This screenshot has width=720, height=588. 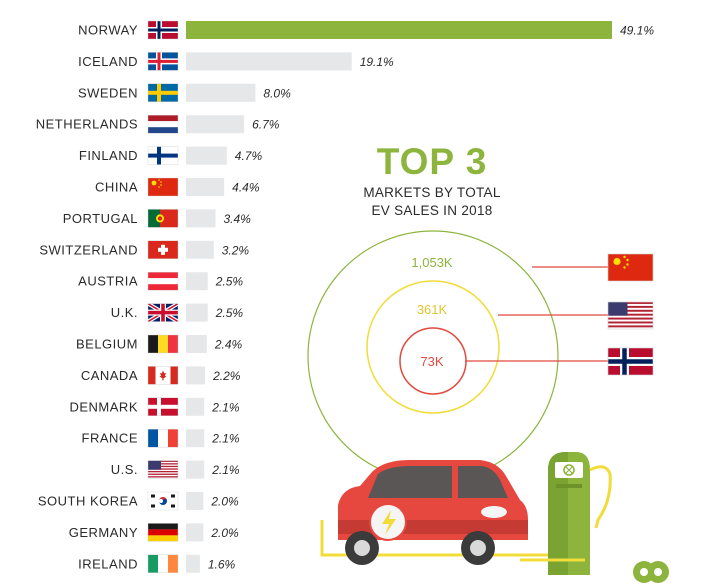 I want to click on electric-car-icon, so click(x=434, y=512).